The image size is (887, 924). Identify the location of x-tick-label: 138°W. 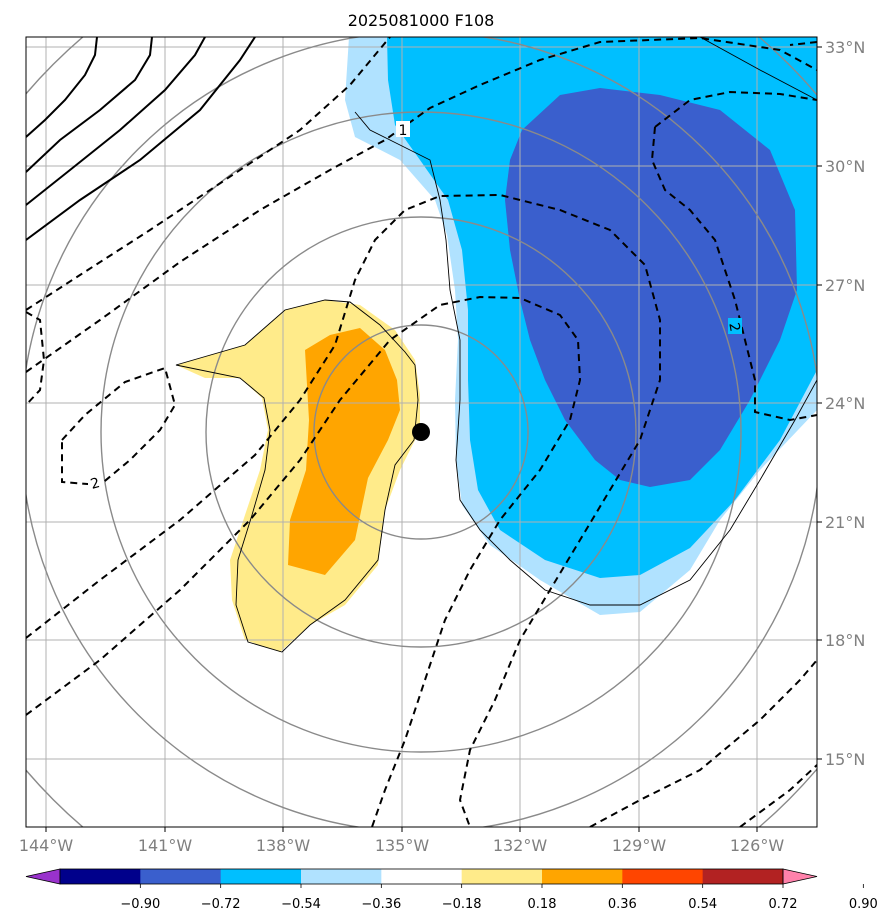
(283, 845).